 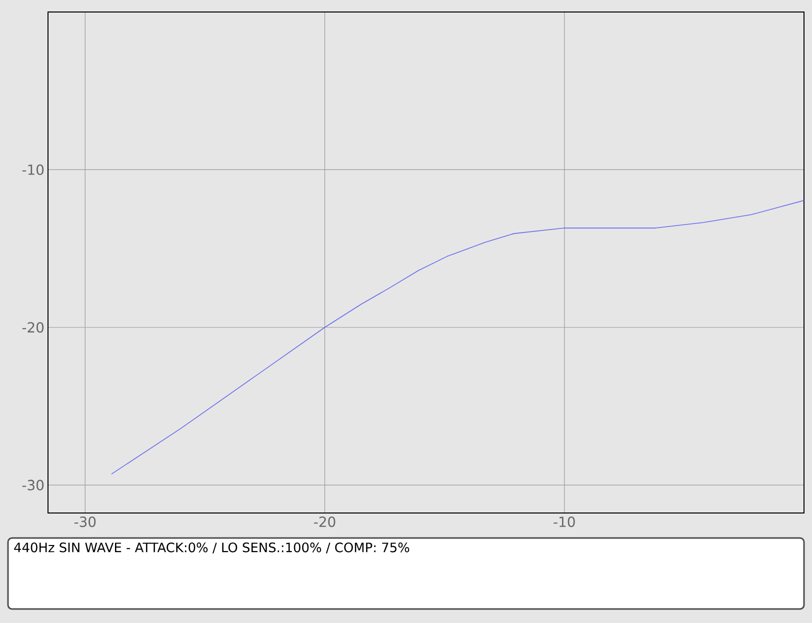 What do you see at coordinates (33, 327) in the screenshot?
I see `y-tick-label: -20` at bounding box center [33, 327].